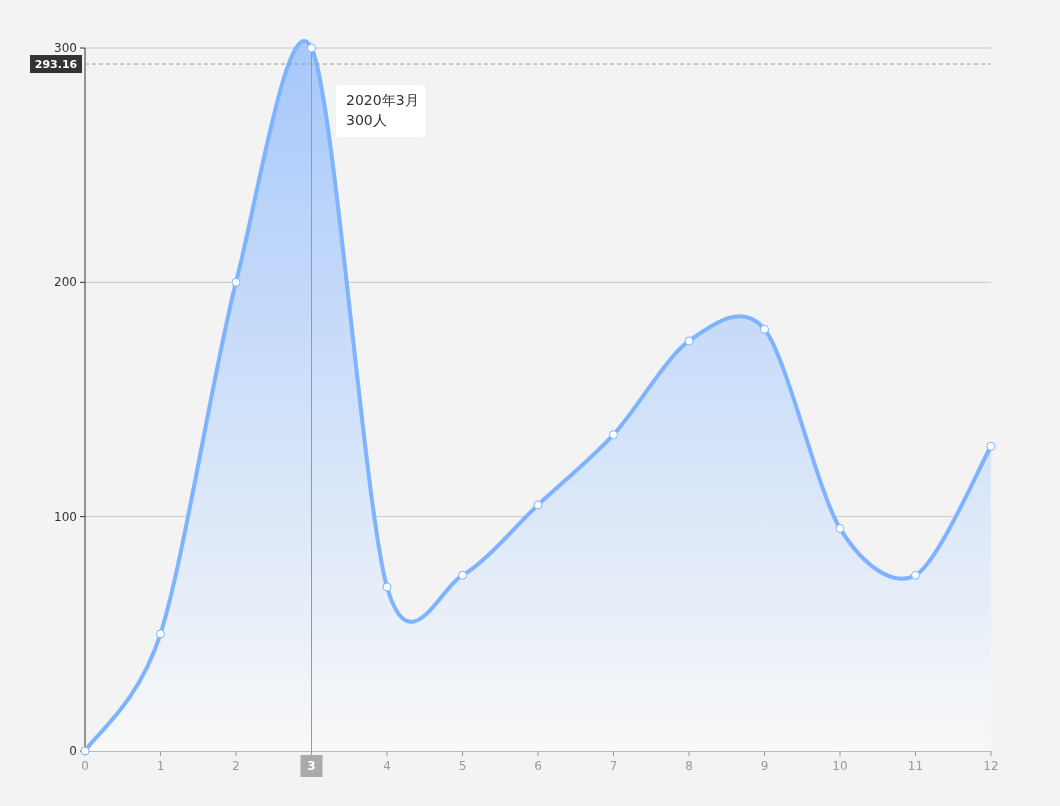 This screenshot has width=1060, height=806. What do you see at coordinates (613, 766) in the screenshot?
I see `x-tick-label: 7` at bounding box center [613, 766].